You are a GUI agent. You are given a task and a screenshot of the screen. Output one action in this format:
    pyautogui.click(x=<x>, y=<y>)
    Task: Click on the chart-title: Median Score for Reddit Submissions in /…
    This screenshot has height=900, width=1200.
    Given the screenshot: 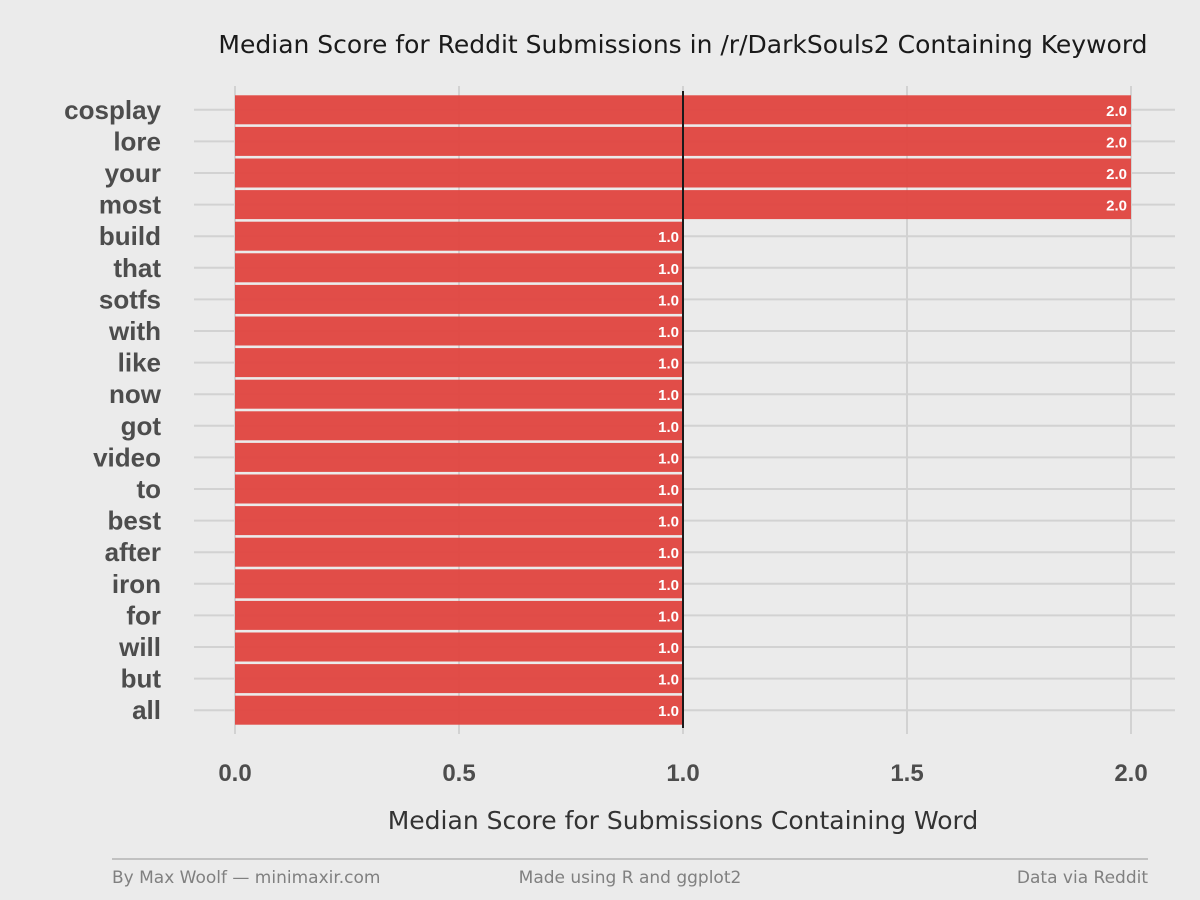 What is the action you would take?
    pyautogui.click(x=682, y=44)
    